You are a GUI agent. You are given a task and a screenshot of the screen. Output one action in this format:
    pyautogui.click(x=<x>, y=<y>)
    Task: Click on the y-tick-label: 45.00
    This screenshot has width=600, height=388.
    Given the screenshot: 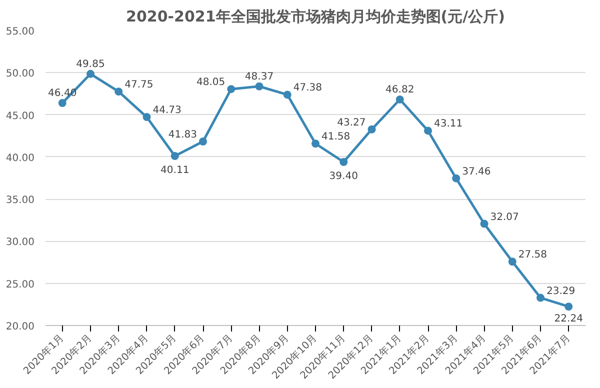 What is the action you would take?
    pyautogui.click(x=20, y=116)
    